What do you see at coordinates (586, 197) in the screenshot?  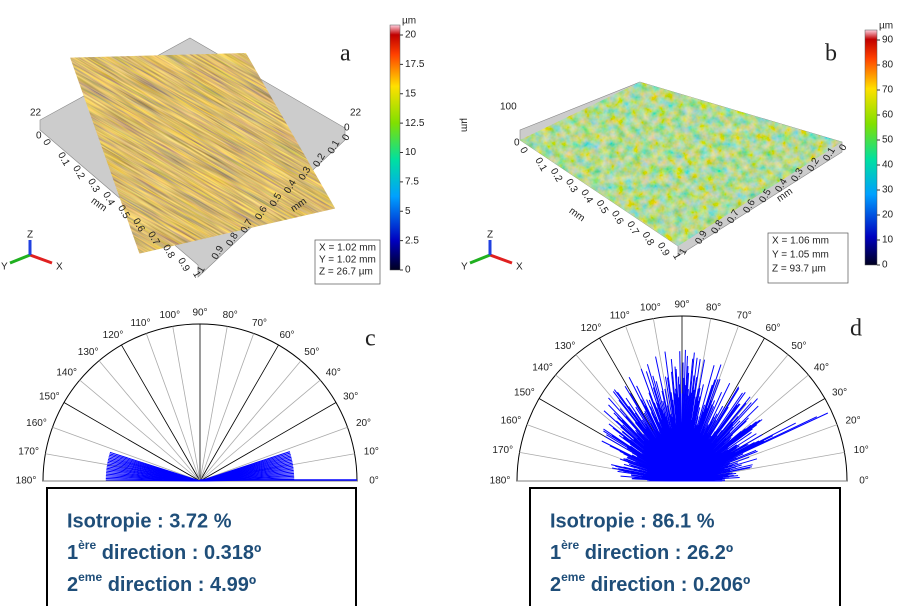 I see `edge-tick-label: 0.4` at bounding box center [586, 197].